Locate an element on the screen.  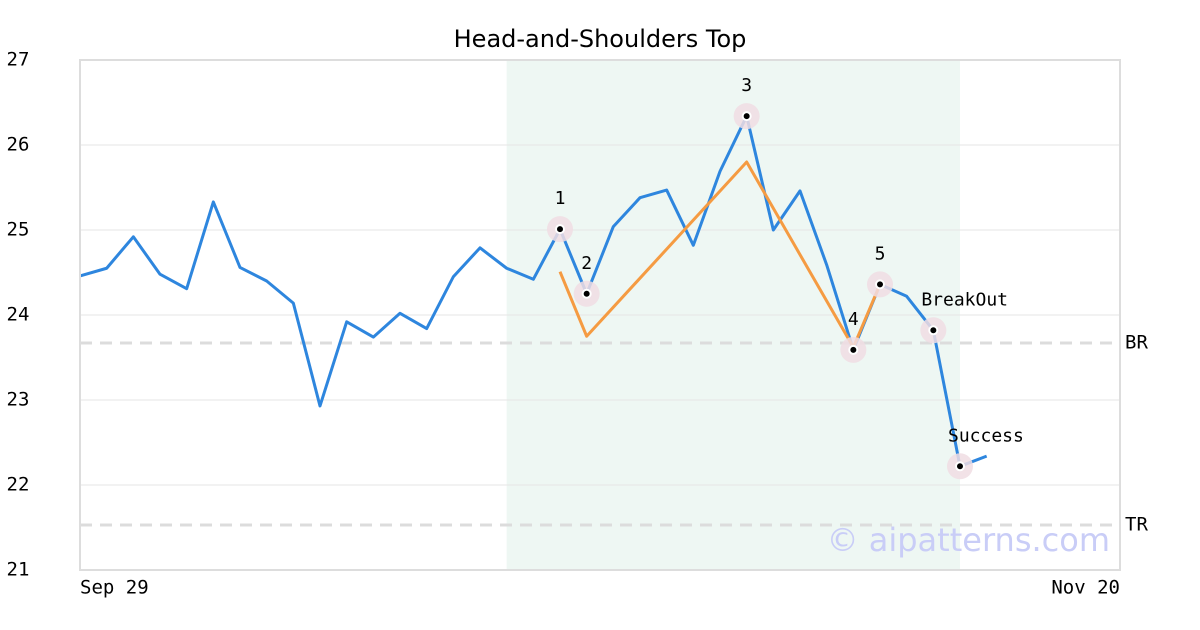
marker-label: BreakOut is located at coordinates (964, 299).